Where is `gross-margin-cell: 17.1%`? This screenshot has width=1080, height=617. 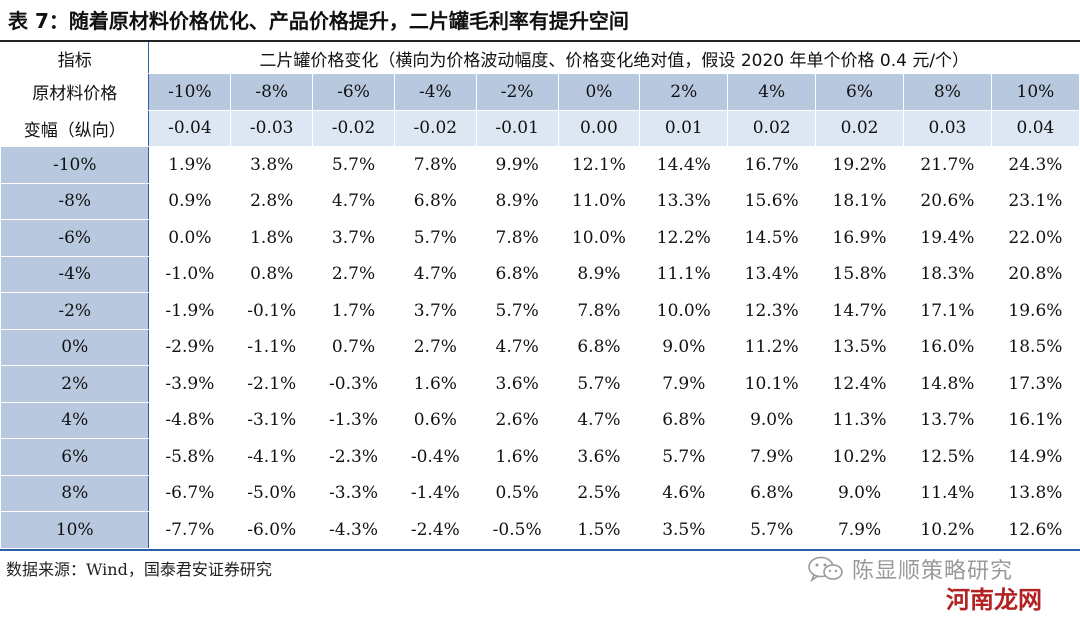
gross-margin-cell: 17.1% is located at coordinates (947, 311).